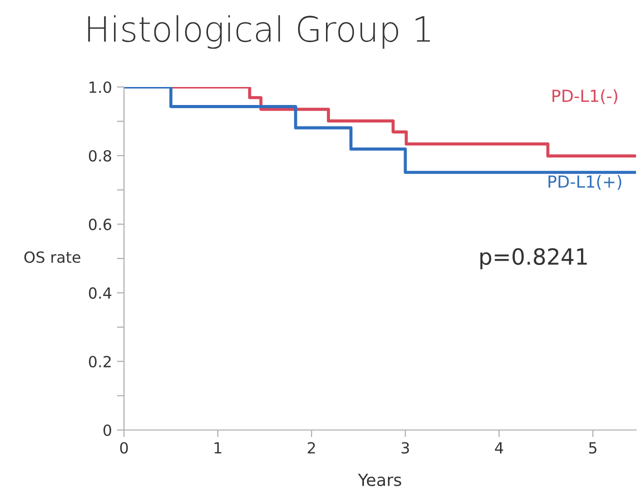 This screenshot has height=497, width=642. Describe the element at coordinates (100, 156) in the screenshot. I see `y-tick-label: 0.8` at that location.